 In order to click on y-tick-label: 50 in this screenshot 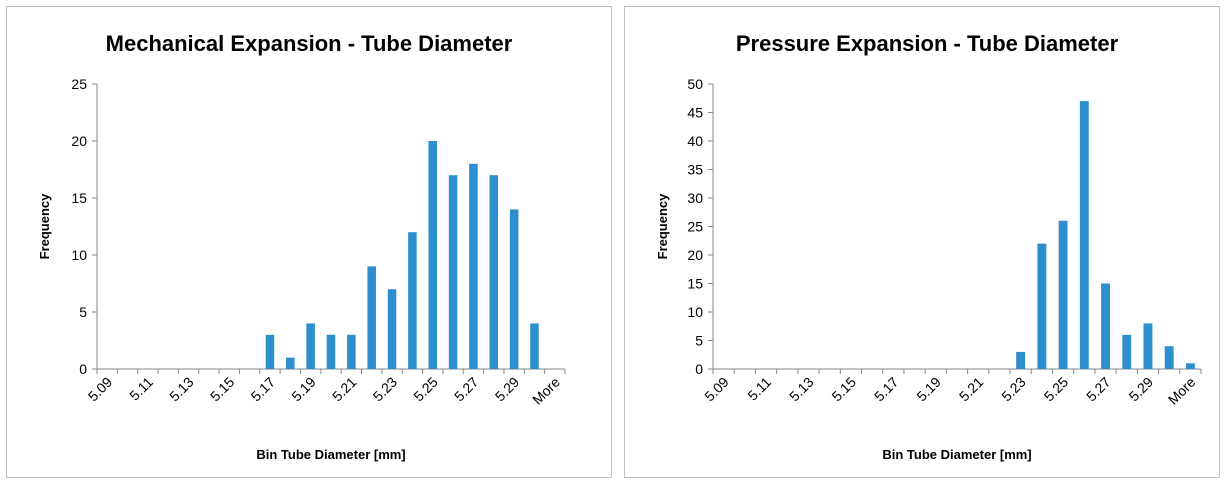, I will do `click(695, 84)`.